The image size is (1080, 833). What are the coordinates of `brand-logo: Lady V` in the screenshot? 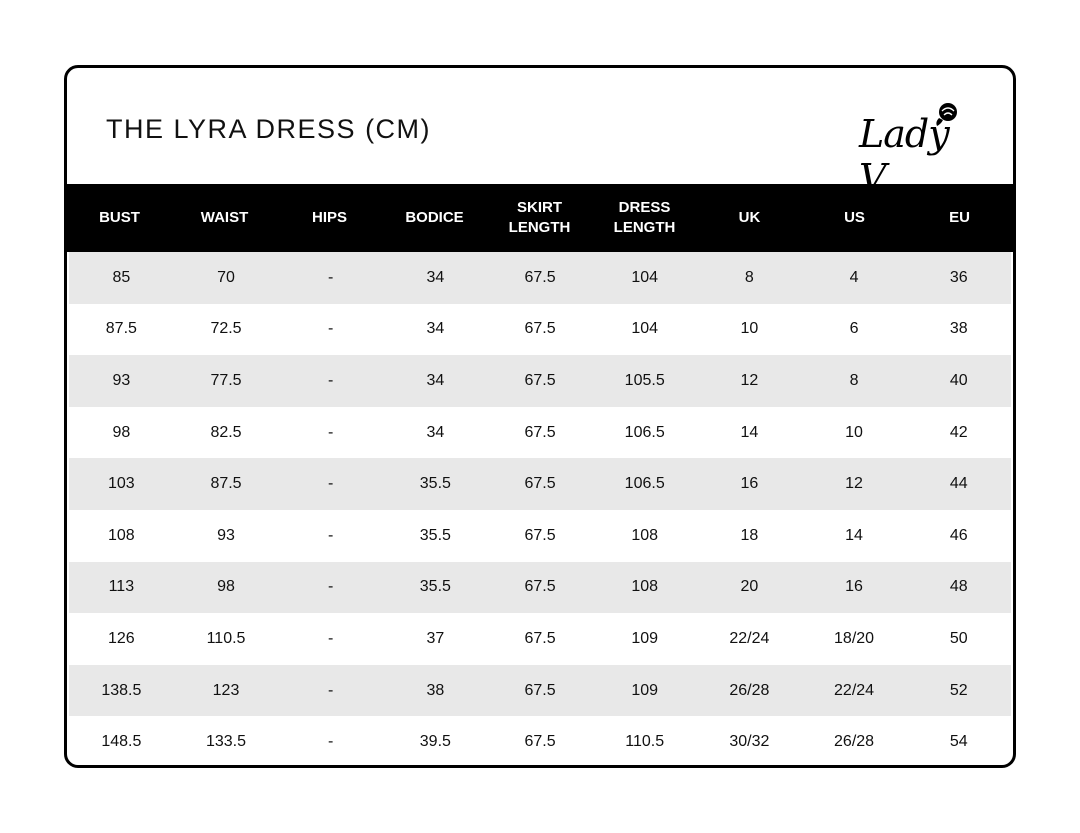 It's located at (919, 149).